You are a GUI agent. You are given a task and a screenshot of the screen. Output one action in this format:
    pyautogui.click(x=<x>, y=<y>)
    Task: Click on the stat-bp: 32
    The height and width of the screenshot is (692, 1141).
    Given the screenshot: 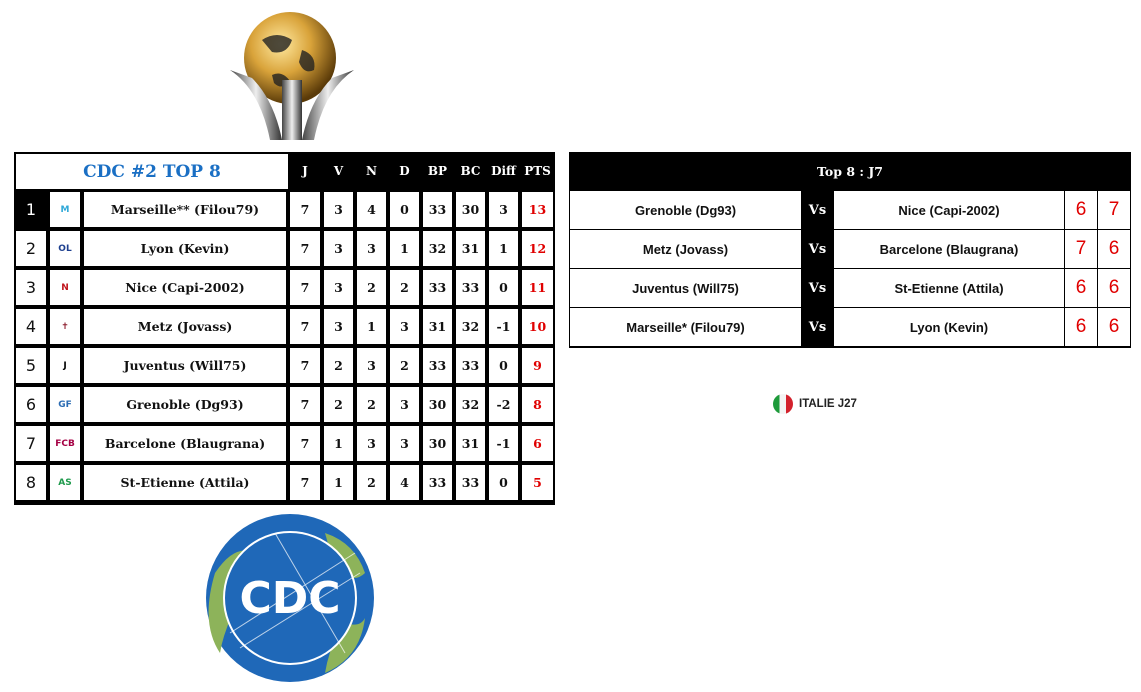 What is the action you would take?
    pyautogui.click(x=437, y=248)
    